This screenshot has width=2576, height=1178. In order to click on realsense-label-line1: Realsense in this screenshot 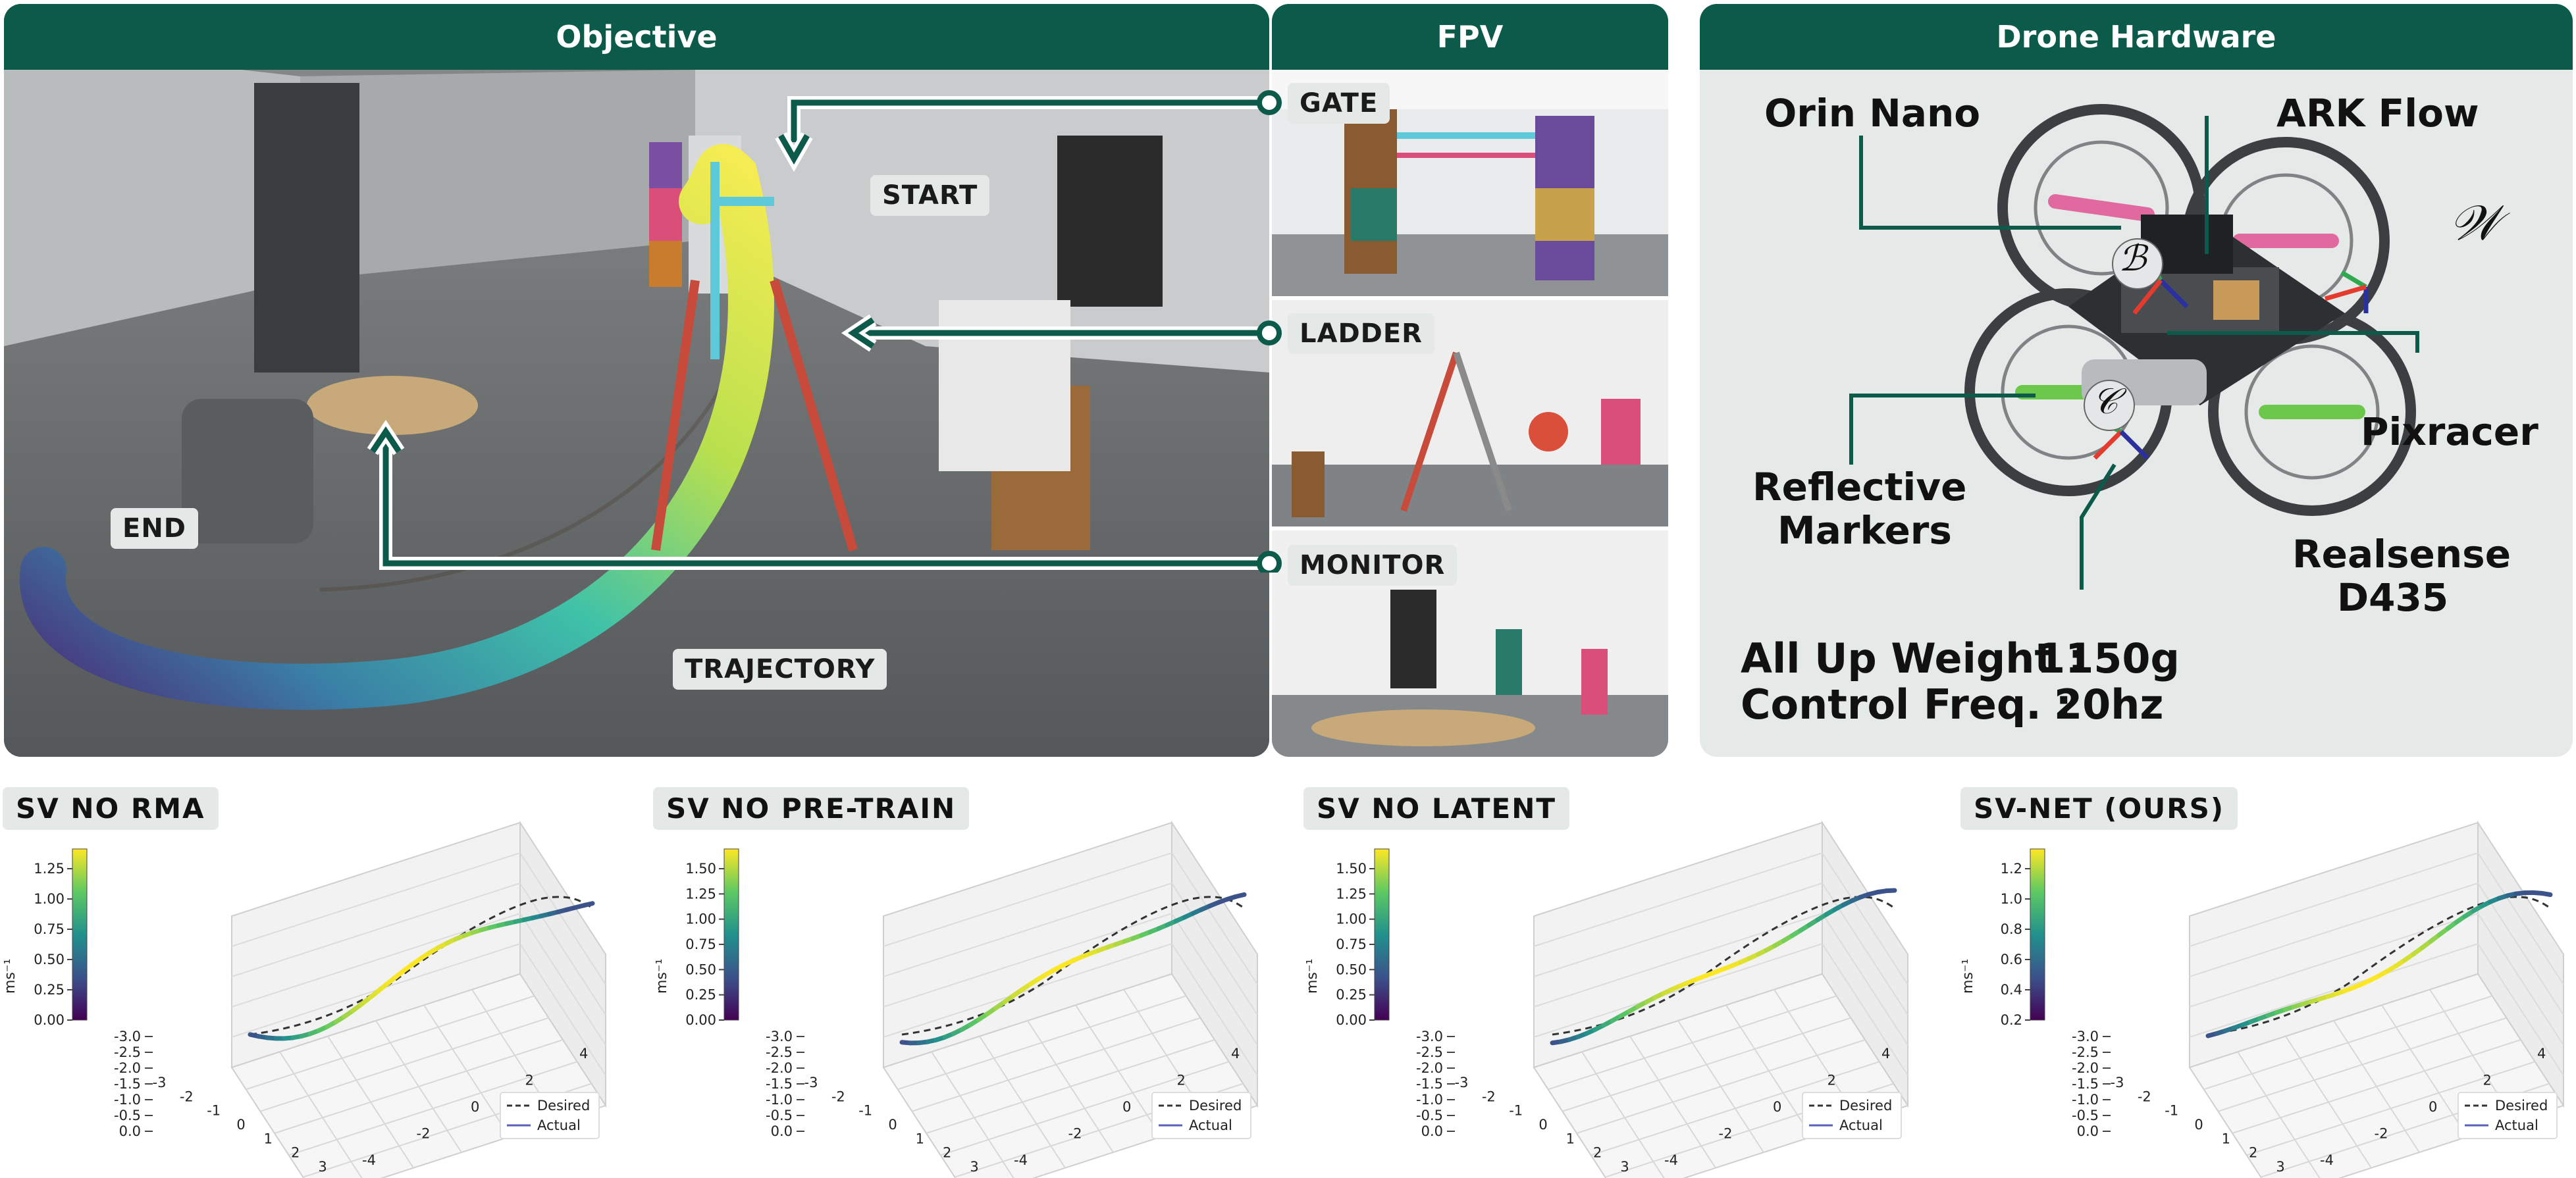, I will do `click(2401, 554)`.